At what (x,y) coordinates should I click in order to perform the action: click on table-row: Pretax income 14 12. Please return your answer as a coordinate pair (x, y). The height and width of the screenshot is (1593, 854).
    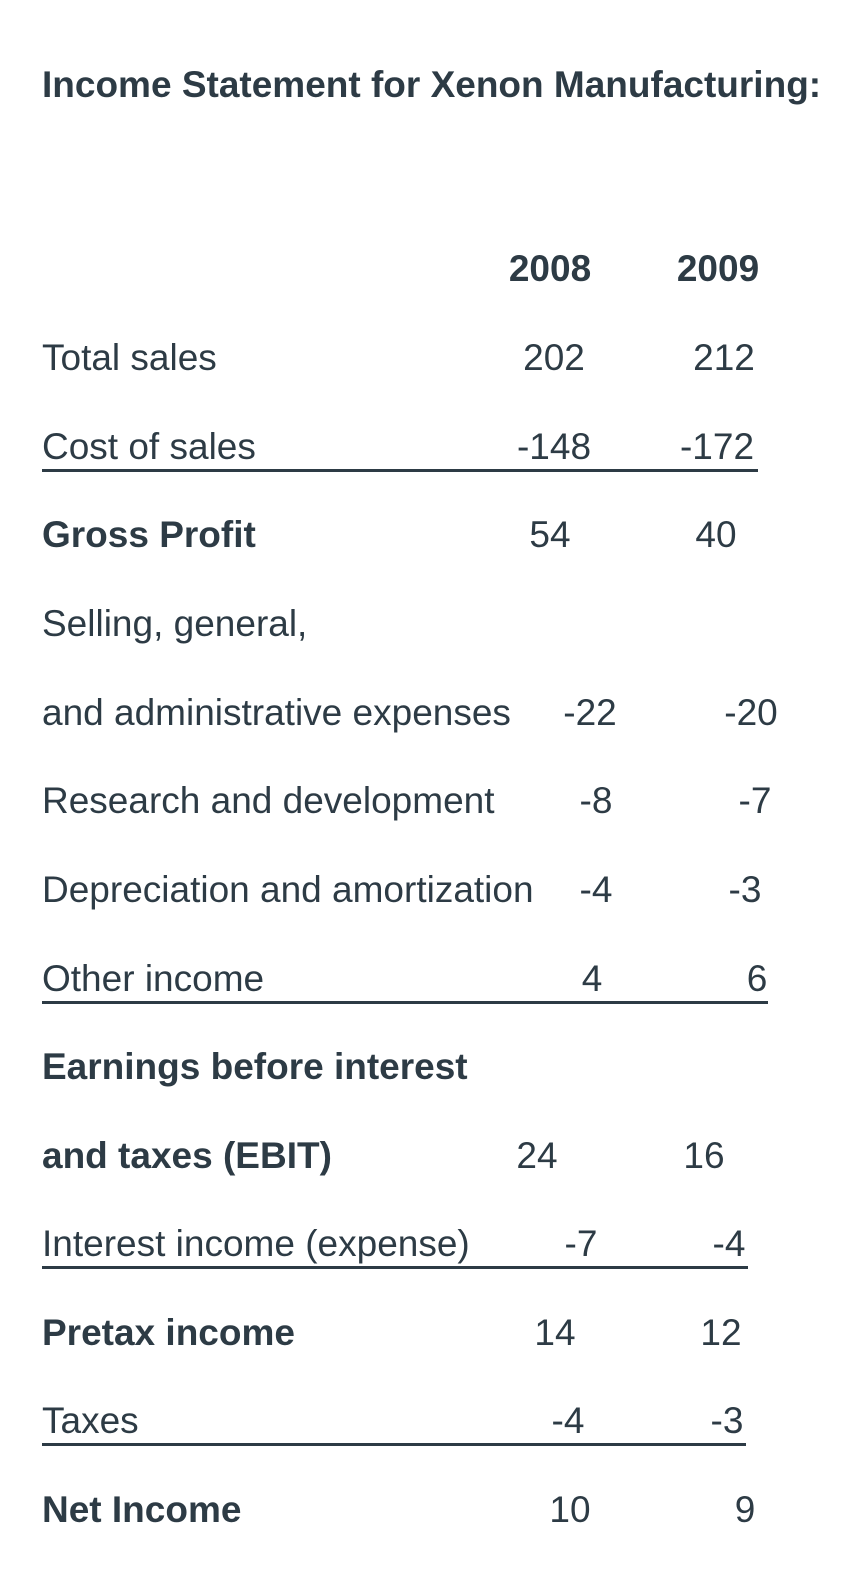
    Looking at the image, I should click on (427, 1334).